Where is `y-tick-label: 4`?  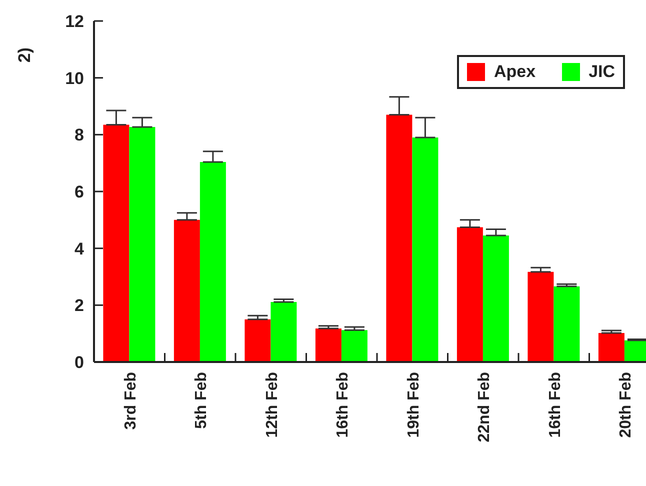 y-tick-label: 4 is located at coordinates (79, 248).